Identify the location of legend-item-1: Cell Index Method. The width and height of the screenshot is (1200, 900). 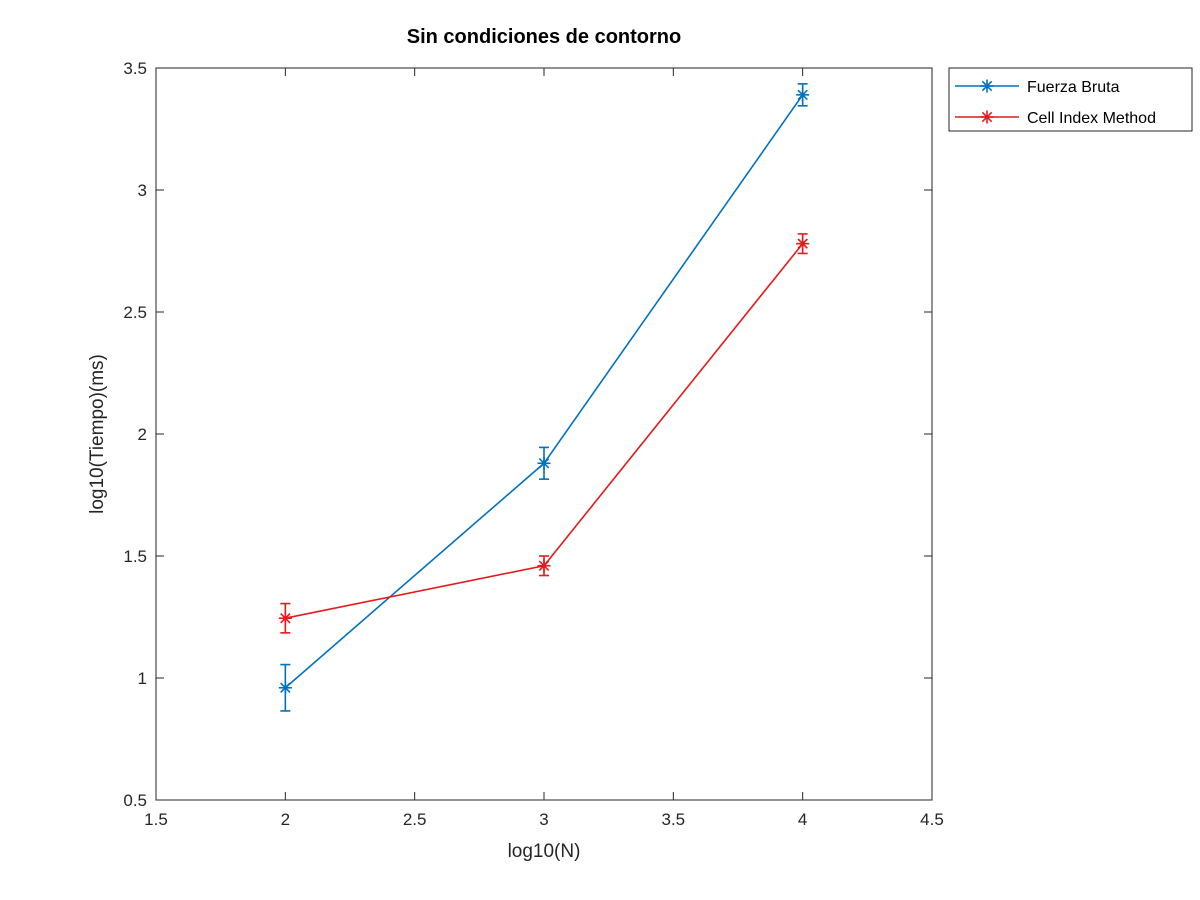
(1055, 118).